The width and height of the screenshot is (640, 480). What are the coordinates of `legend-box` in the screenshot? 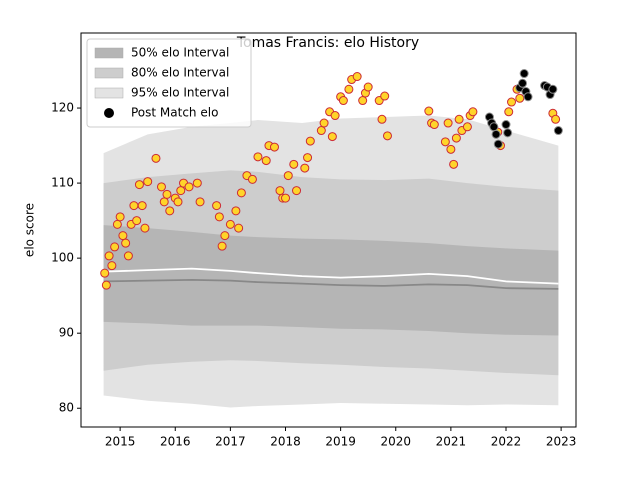 It's located at (169, 83).